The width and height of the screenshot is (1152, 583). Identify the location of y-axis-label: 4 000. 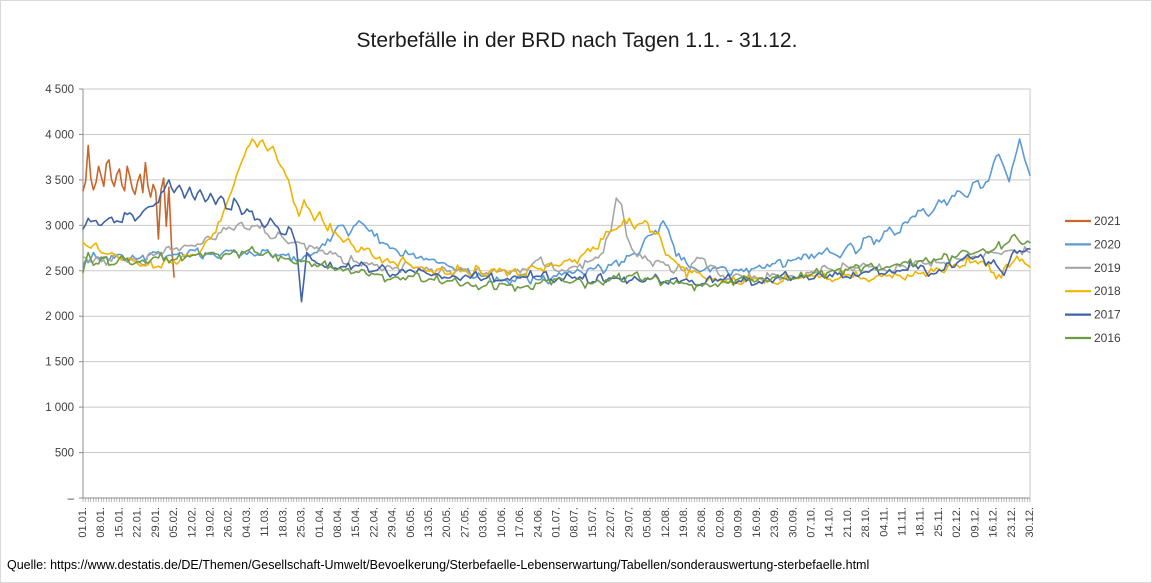
(59, 135).